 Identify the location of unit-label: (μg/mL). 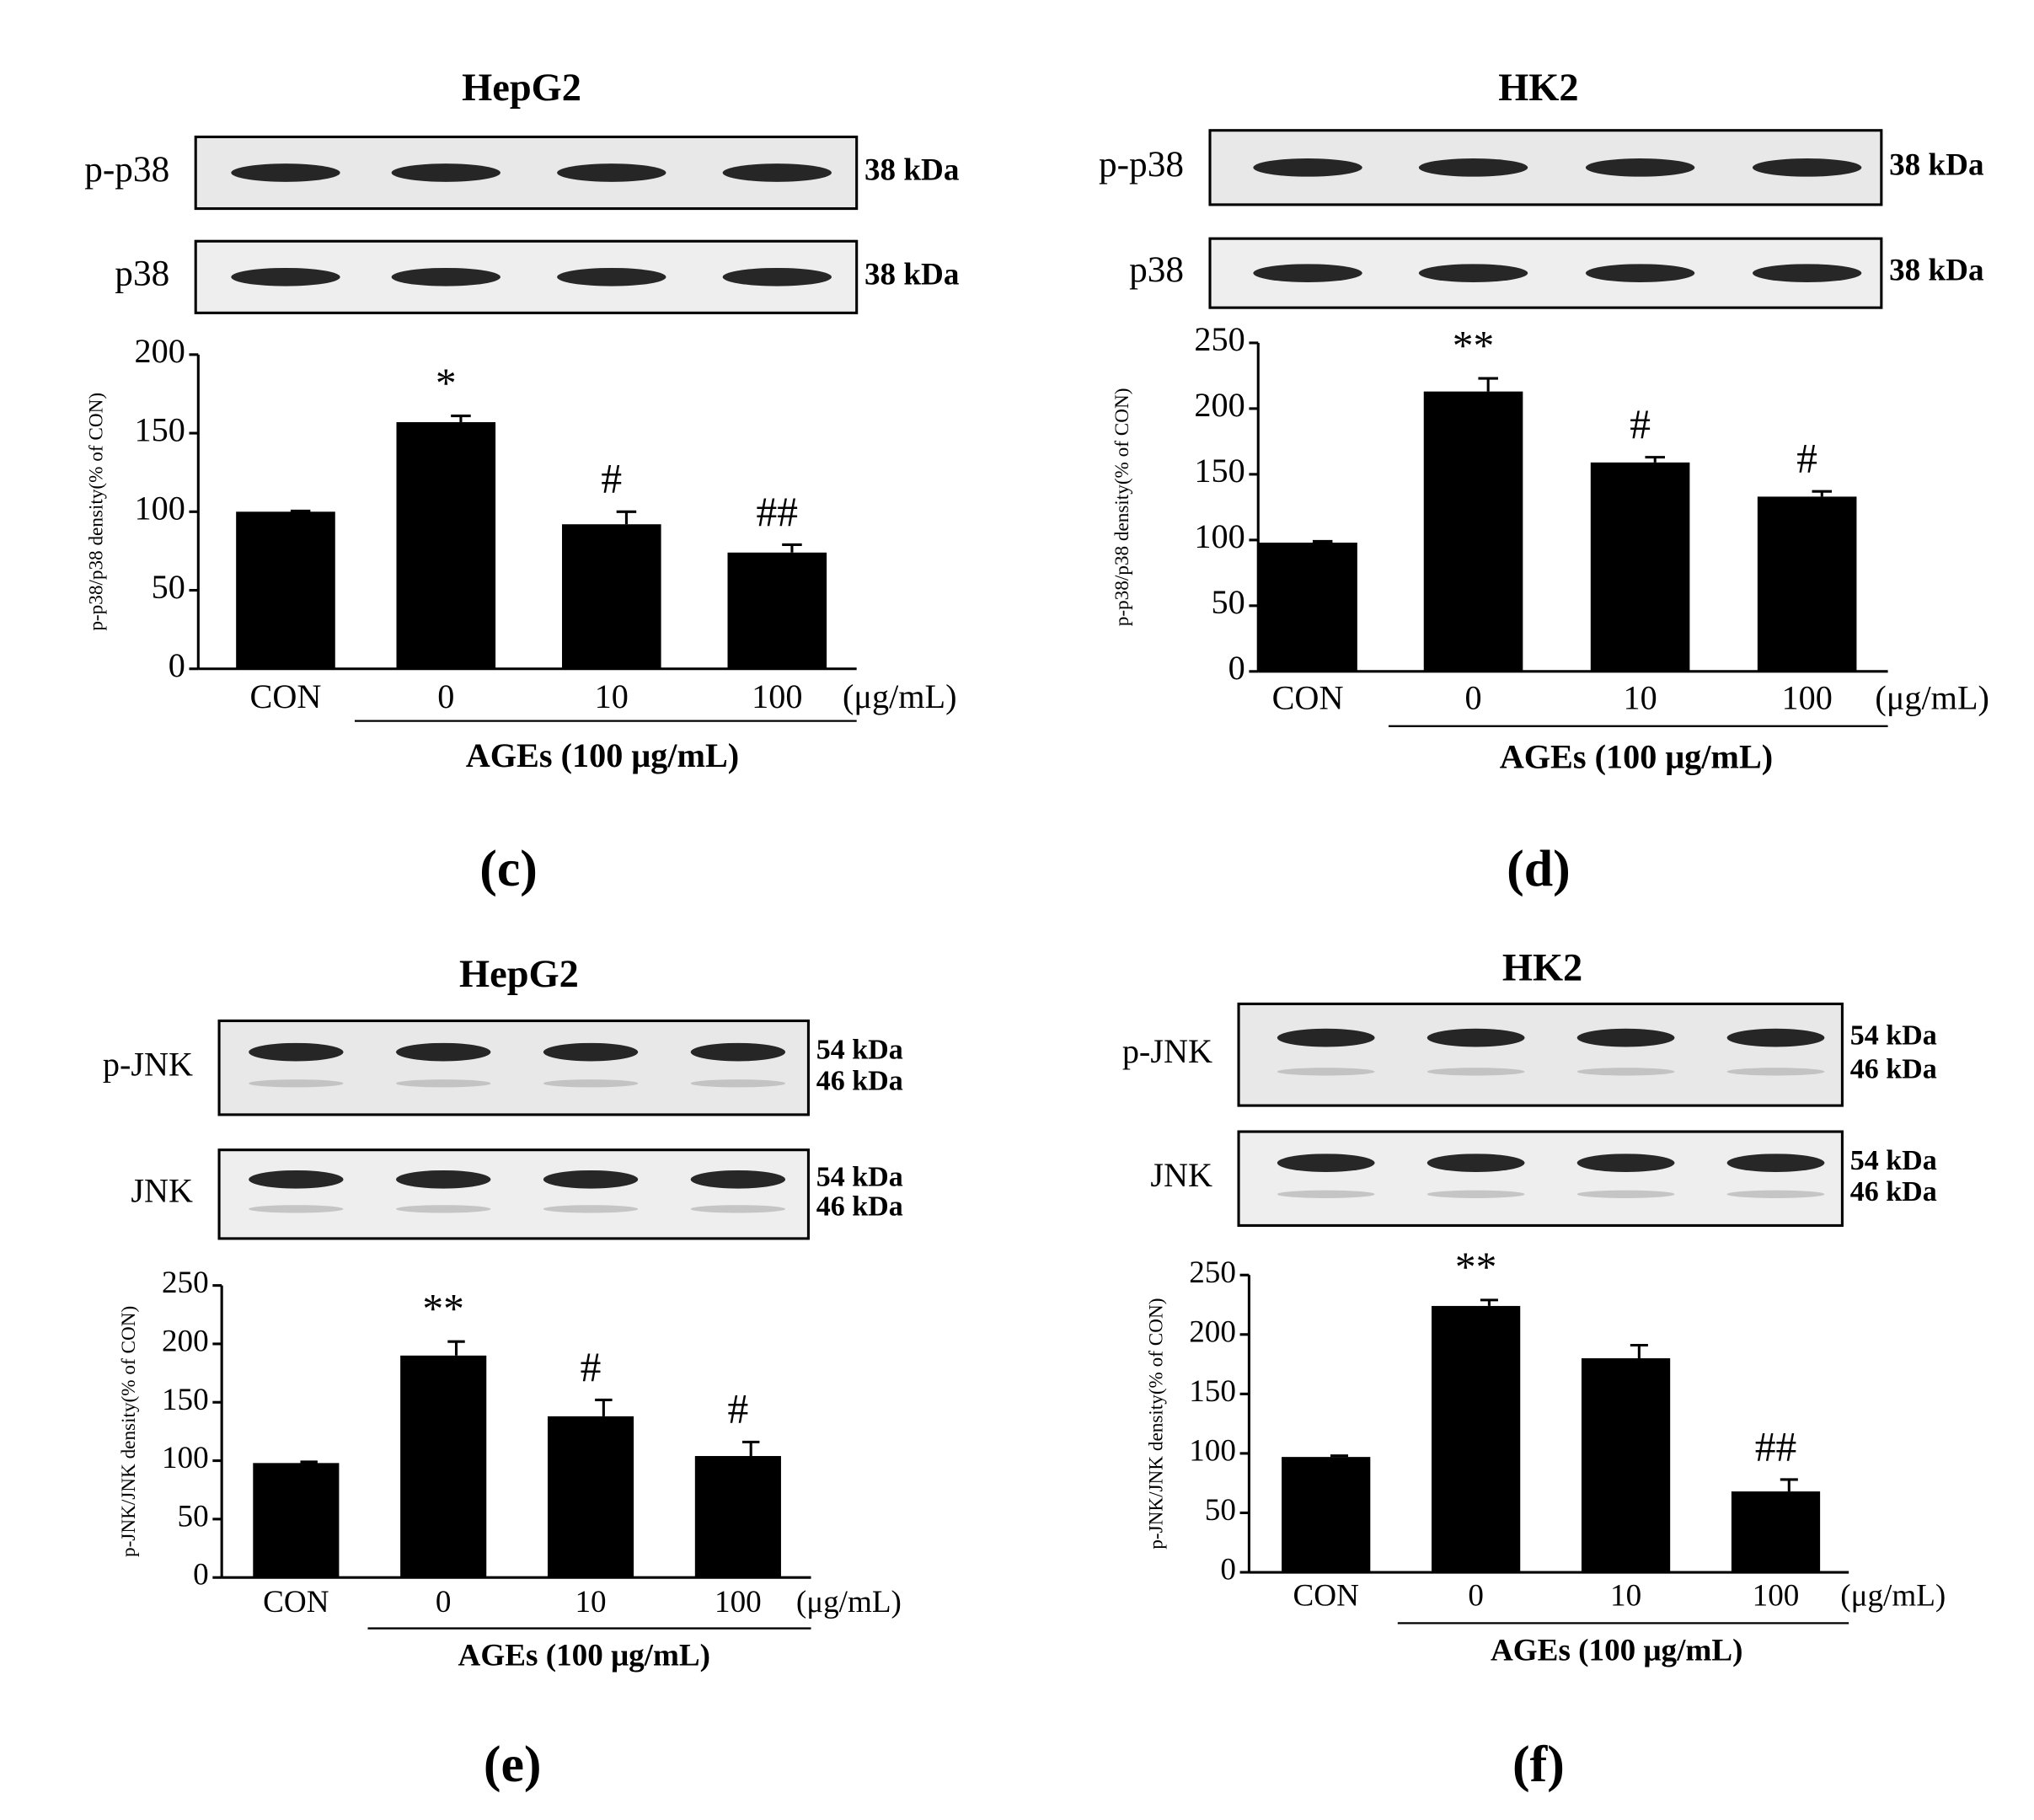
(849, 1602).